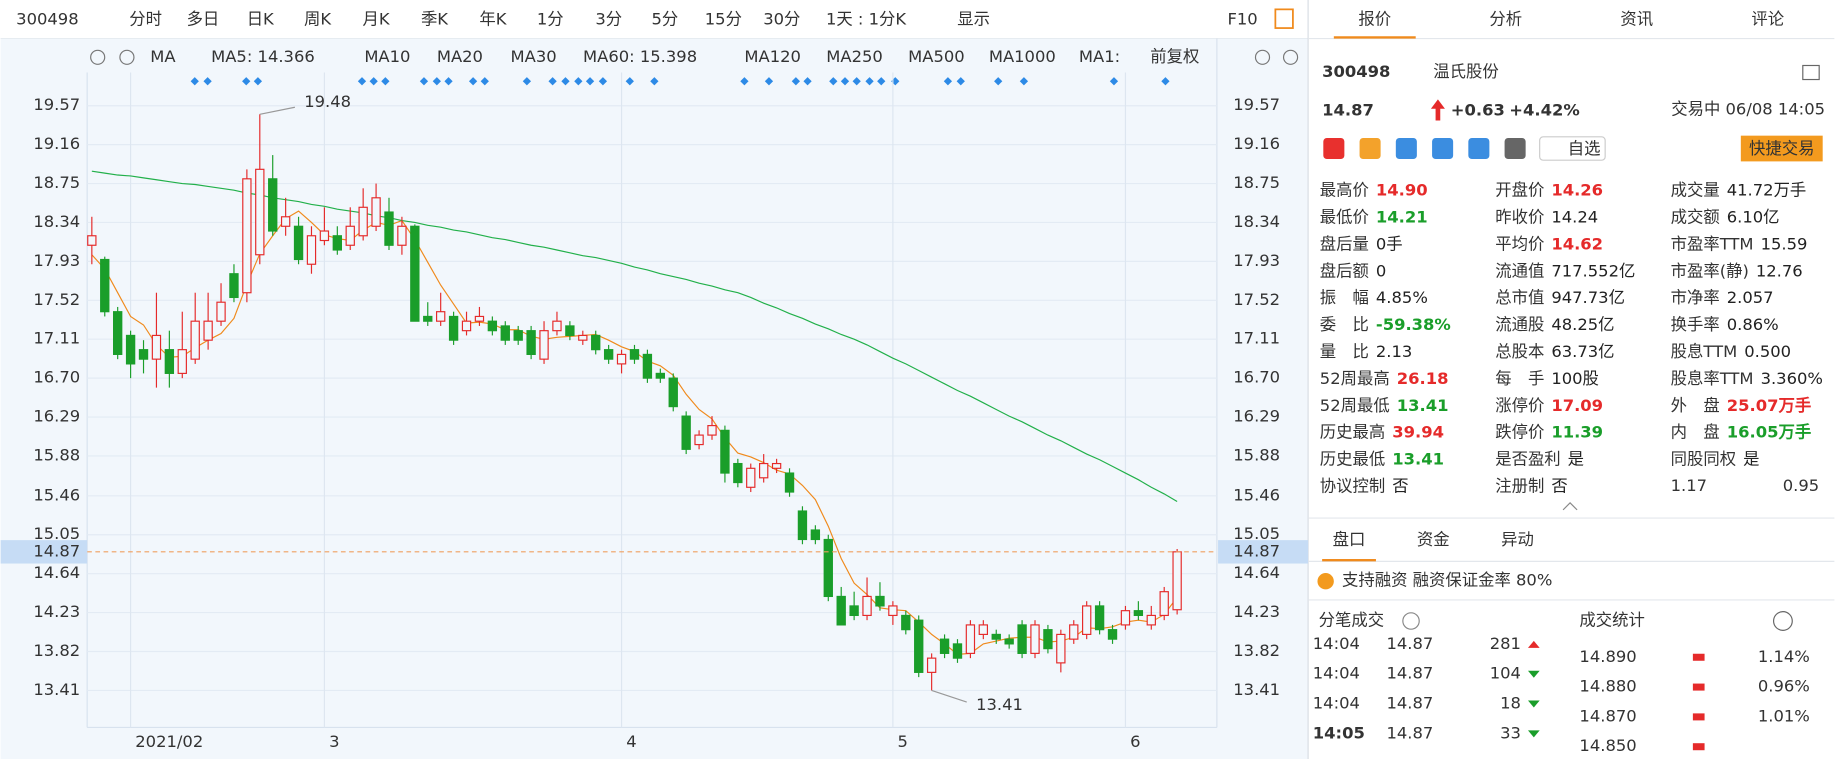 This screenshot has width=1835, height=759. What do you see at coordinates (534, 56) in the screenshot?
I see `indicator-off: MA30` at bounding box center [534, 56].